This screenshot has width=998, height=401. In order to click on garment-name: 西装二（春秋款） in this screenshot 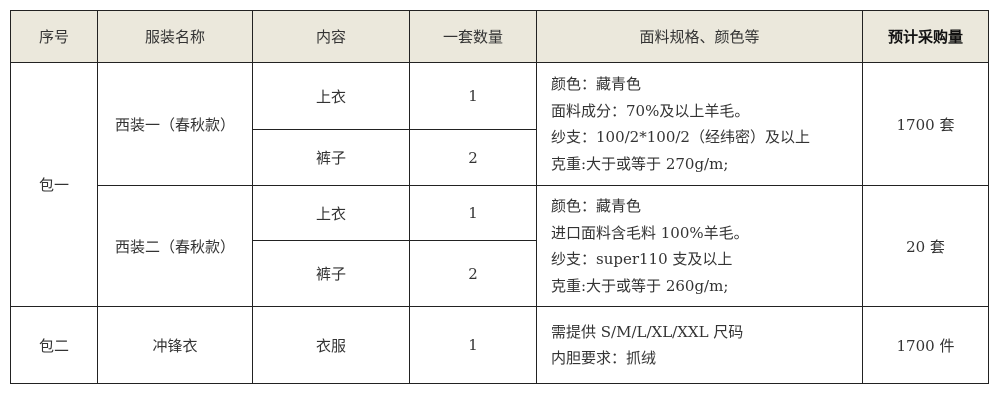, I will do `click(175, 246)`.